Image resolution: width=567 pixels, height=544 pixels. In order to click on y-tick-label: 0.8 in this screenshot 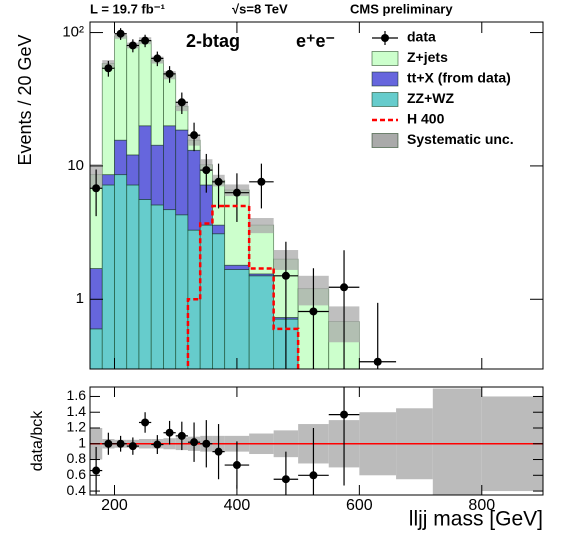, I will do `click(77, 458)`.